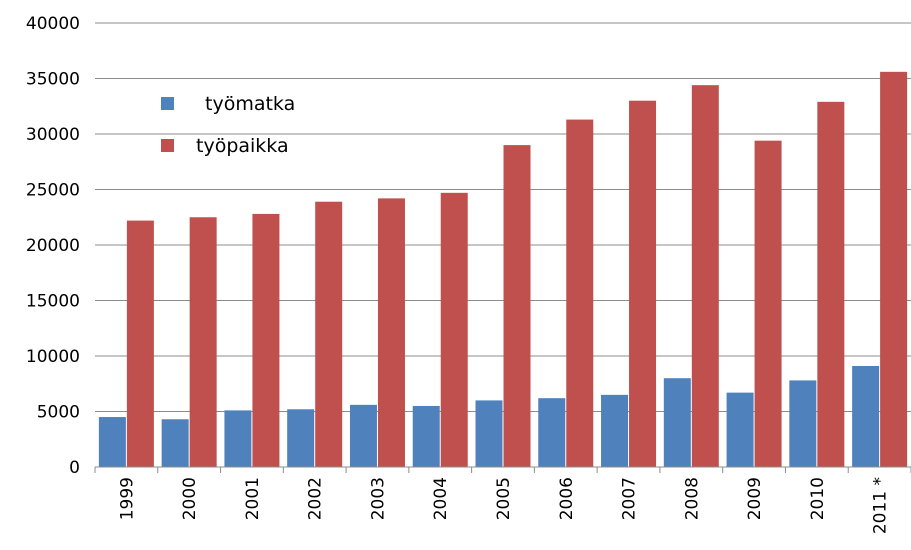 The width and height of the screenshot is (911, 550). Describe the element at coordinates (53, 80) in the screenshot. I see `y-tick-label: 35000` at that location.